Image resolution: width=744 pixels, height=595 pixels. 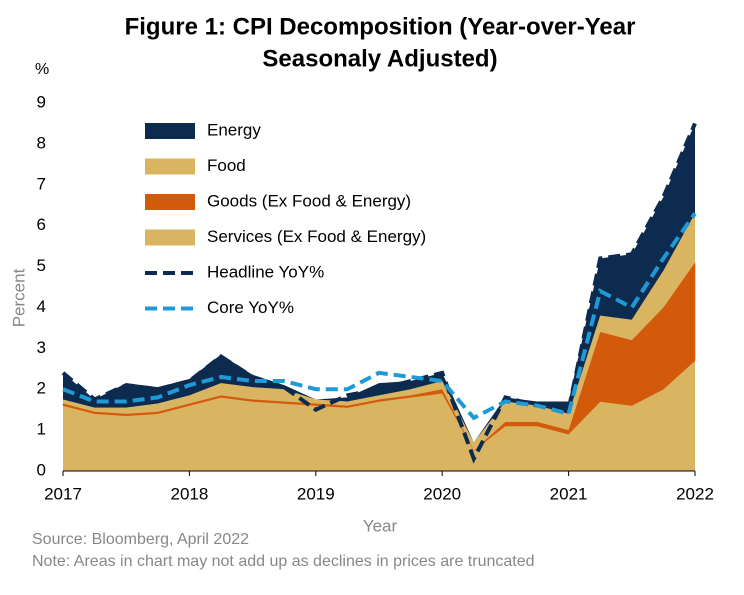 What do you see at coordinates (226, 165) in the screenshot?
I see `legend-label: Food` at bounding box center [226, 165].